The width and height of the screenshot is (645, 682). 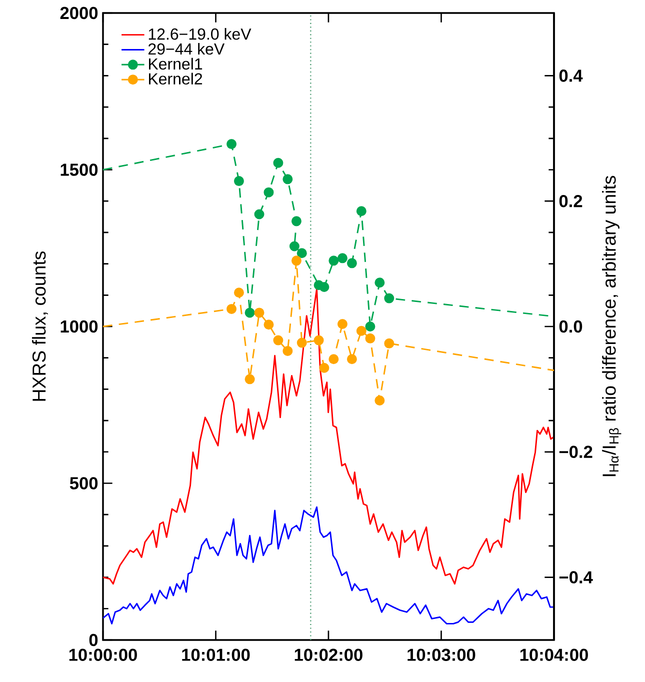 What do you see at coordinates (79, 13) in the screenshot?
I see `y-tick-label: 2000` at bounding box center [79, 13].